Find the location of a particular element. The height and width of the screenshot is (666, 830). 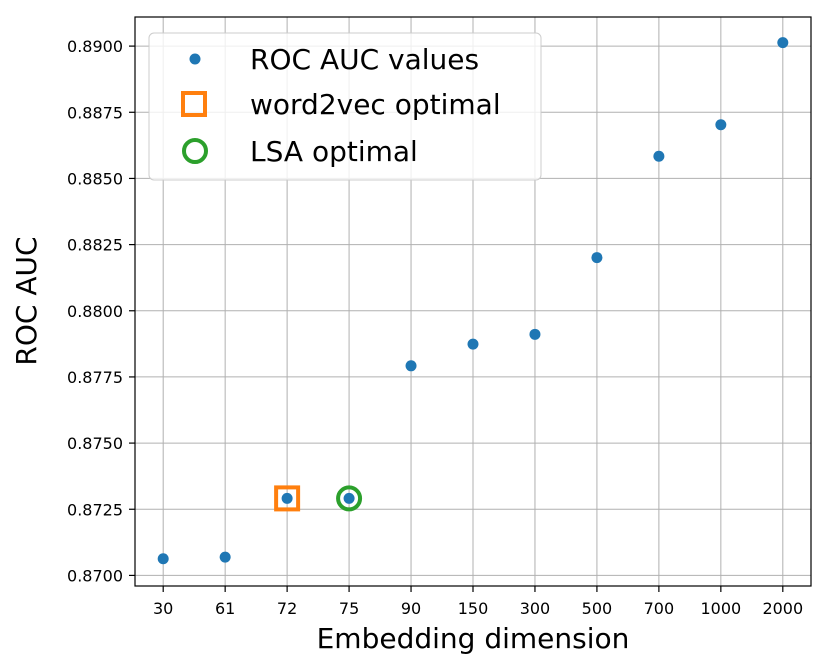

y-tick-label: 0.8900 is located at coordinates (95, 46).